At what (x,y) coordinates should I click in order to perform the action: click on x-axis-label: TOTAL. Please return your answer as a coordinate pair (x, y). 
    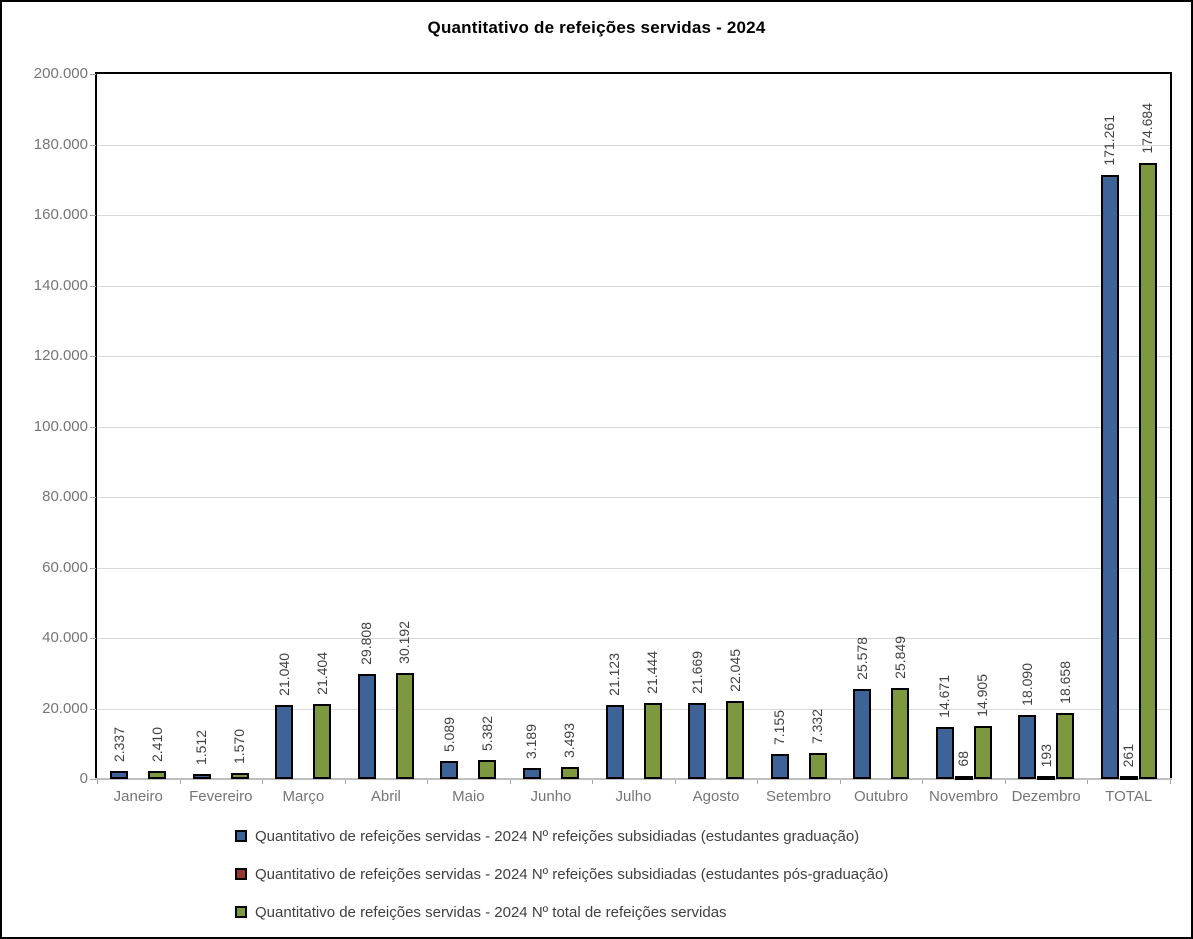
    Looking at the image, I should click on (1129, 796).